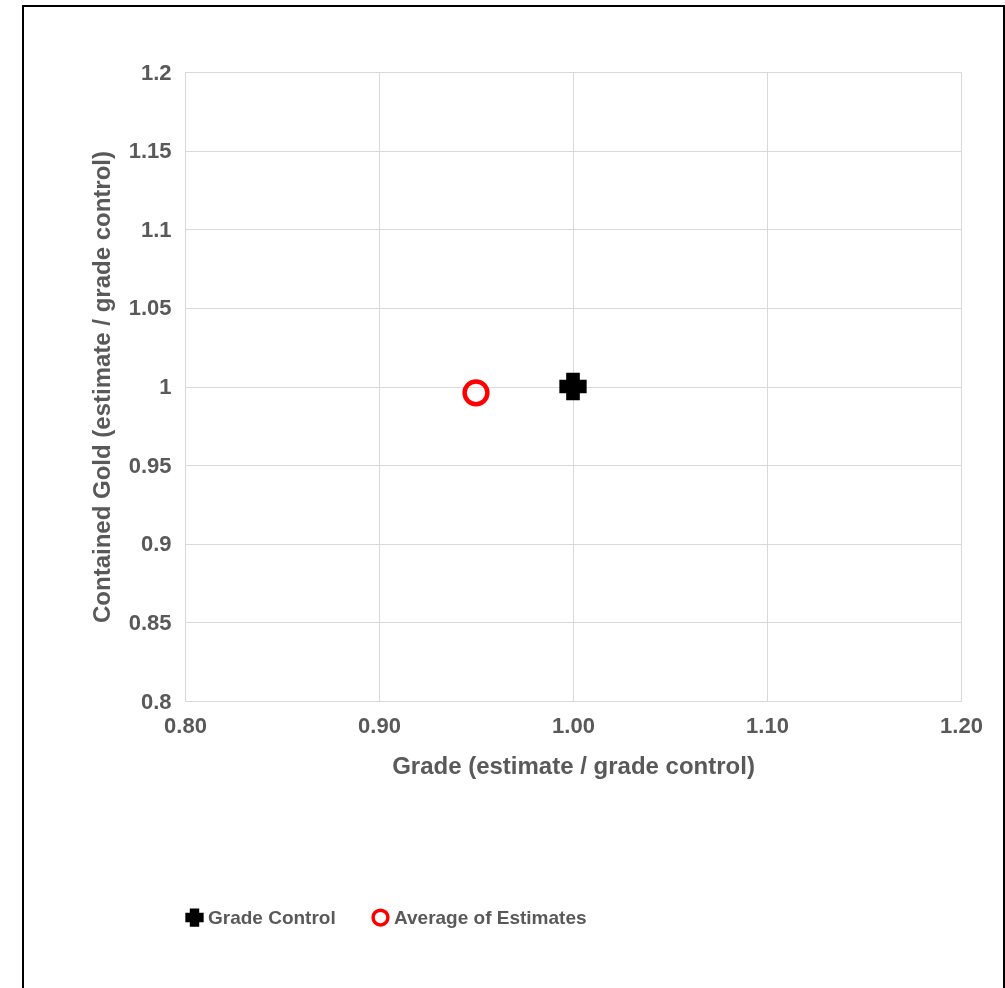 The width and height of the screenshot is (1005, 988). I want to click on y-tick-label: 1.1, so click(156, 229).